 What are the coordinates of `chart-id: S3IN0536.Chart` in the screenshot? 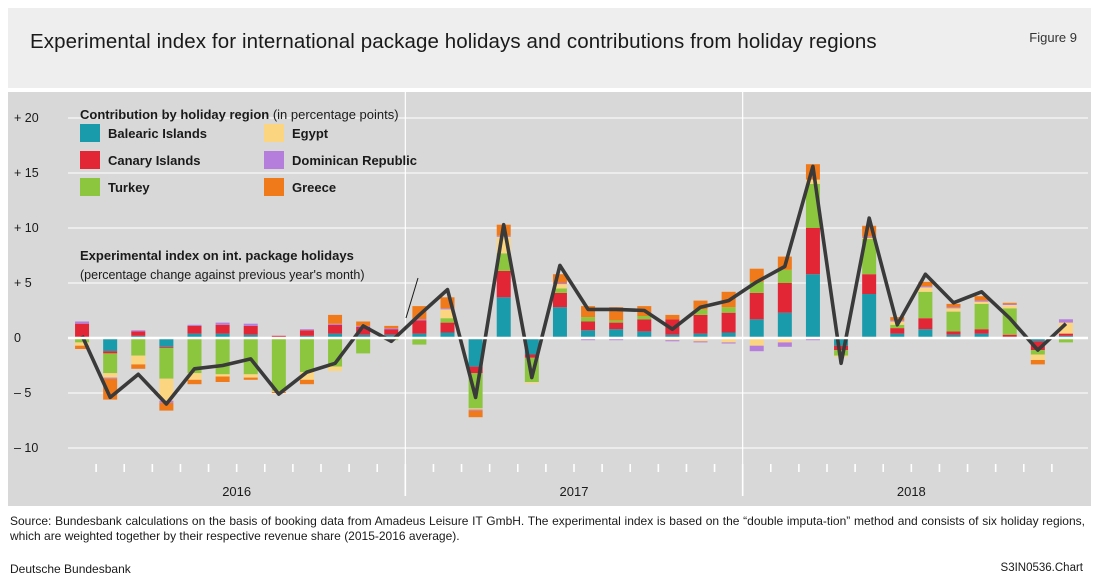 It's located at (1041, 568).